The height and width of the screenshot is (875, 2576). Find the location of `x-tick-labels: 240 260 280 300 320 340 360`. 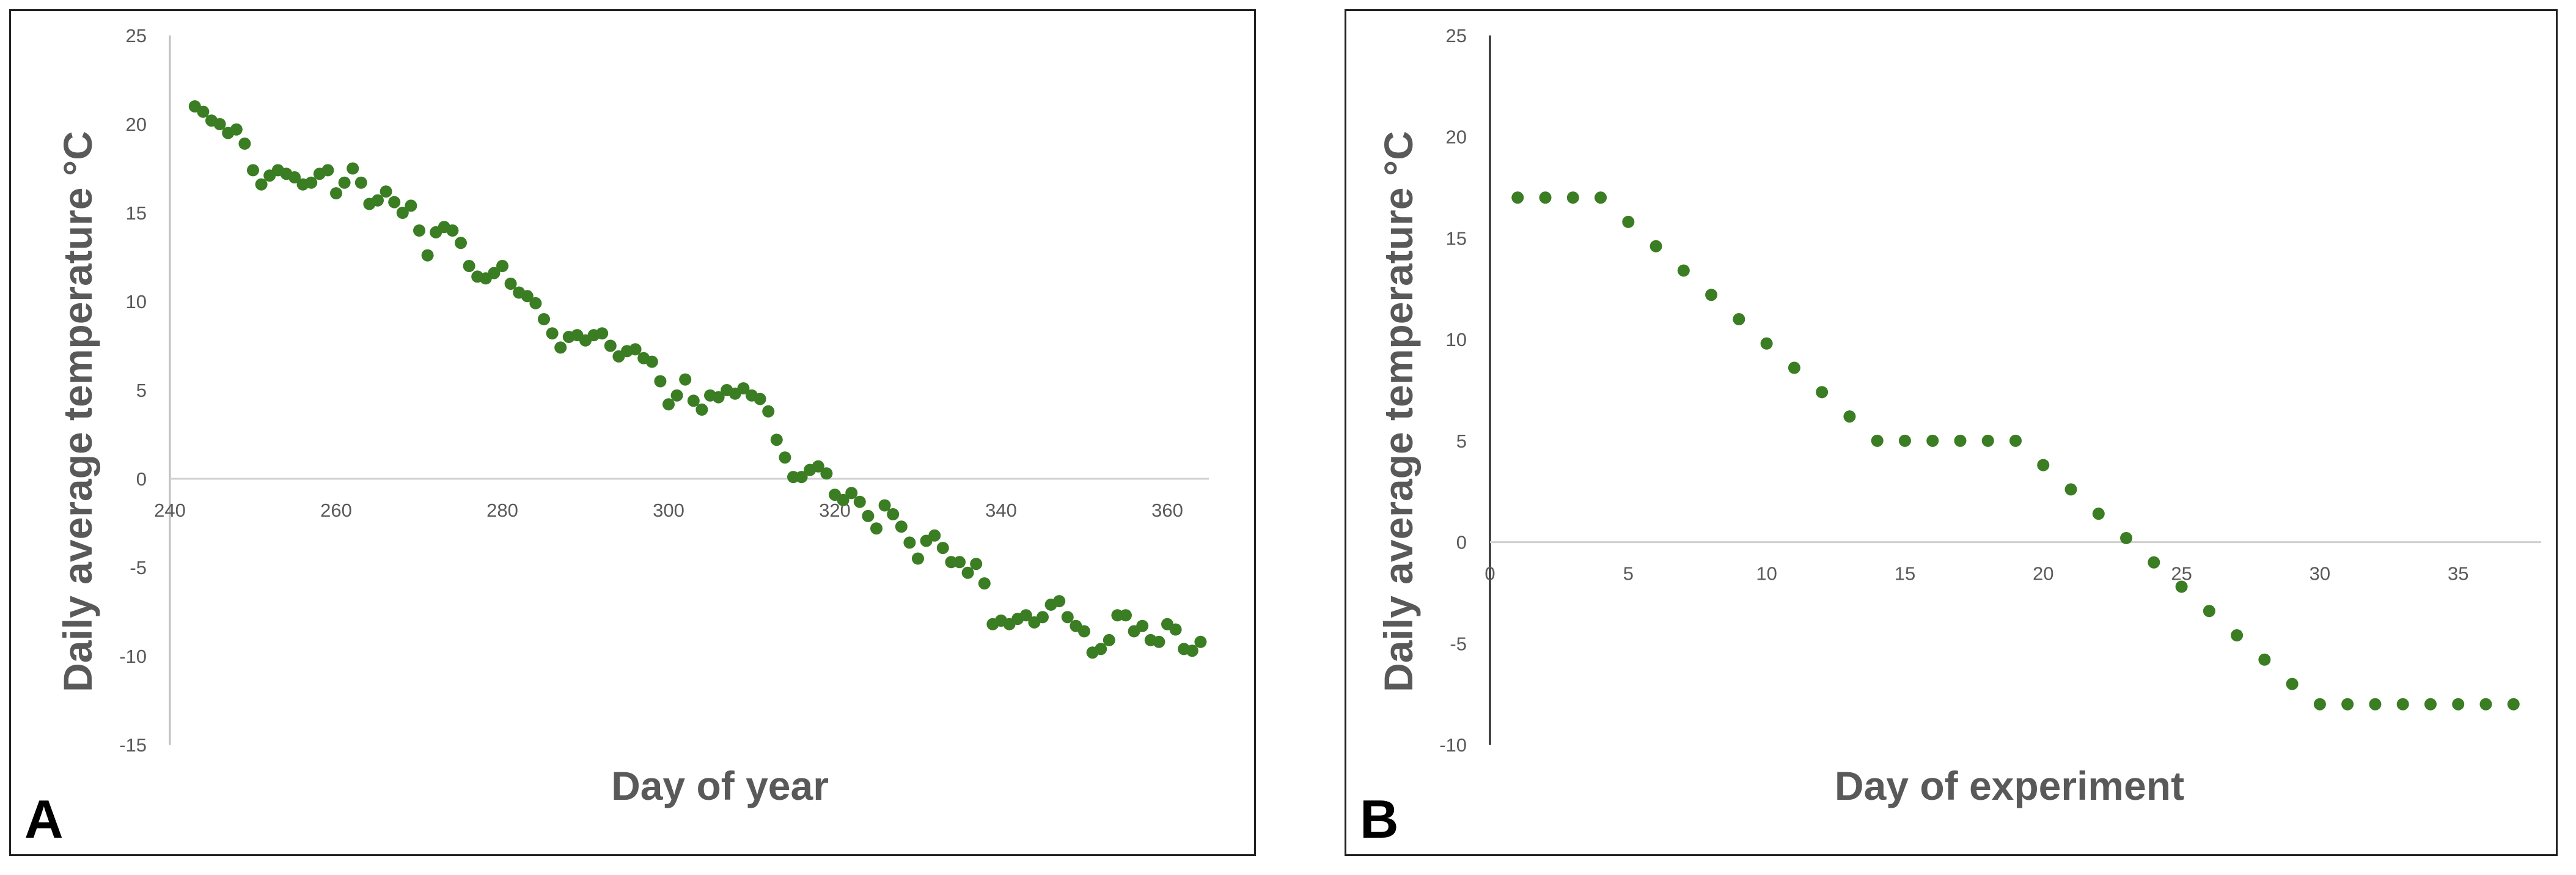

x-tick-labels: 240 260 280 300 320 340 360 is located at coordinates (668, 510).